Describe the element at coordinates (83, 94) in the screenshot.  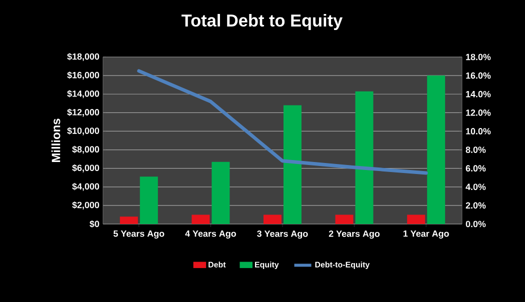
I see `y-tick-label: $14,000` at that location.